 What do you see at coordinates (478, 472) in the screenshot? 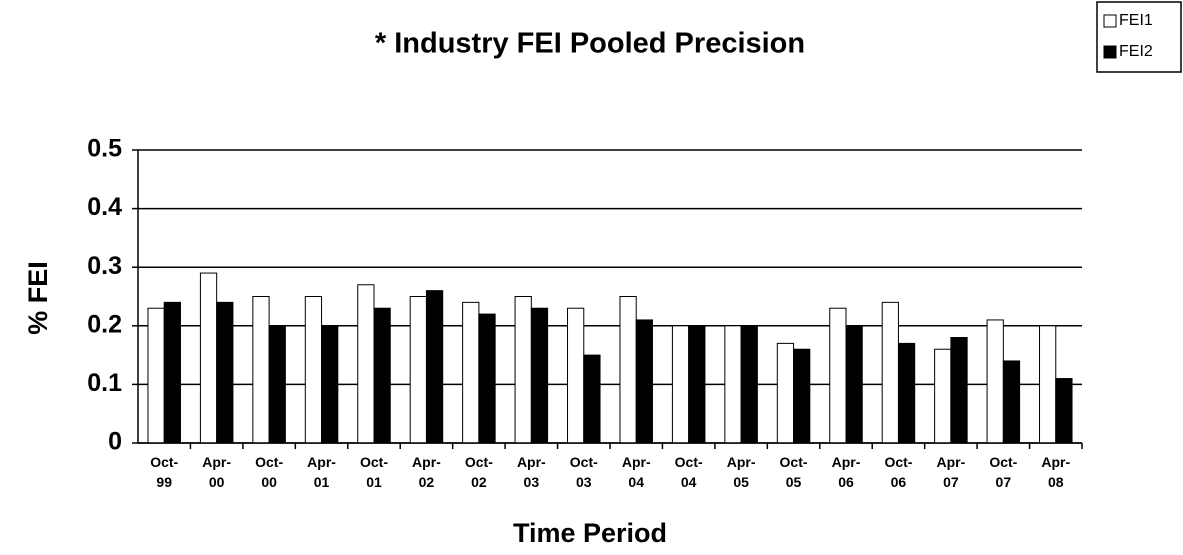
I see `x-tick-label: Oct- 02` at bounding box center [478, 472].